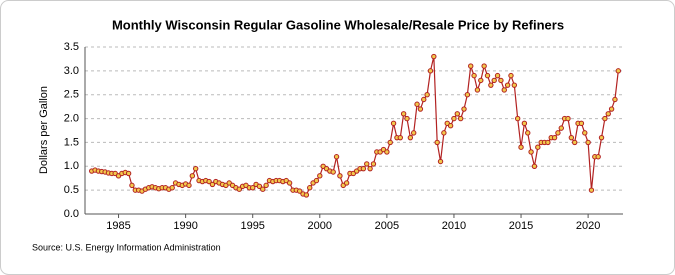  What do you see at coordinates (252, 226) in the screenshot?
I see `x-tick-label: 1995` at bounding box center [252, 226].